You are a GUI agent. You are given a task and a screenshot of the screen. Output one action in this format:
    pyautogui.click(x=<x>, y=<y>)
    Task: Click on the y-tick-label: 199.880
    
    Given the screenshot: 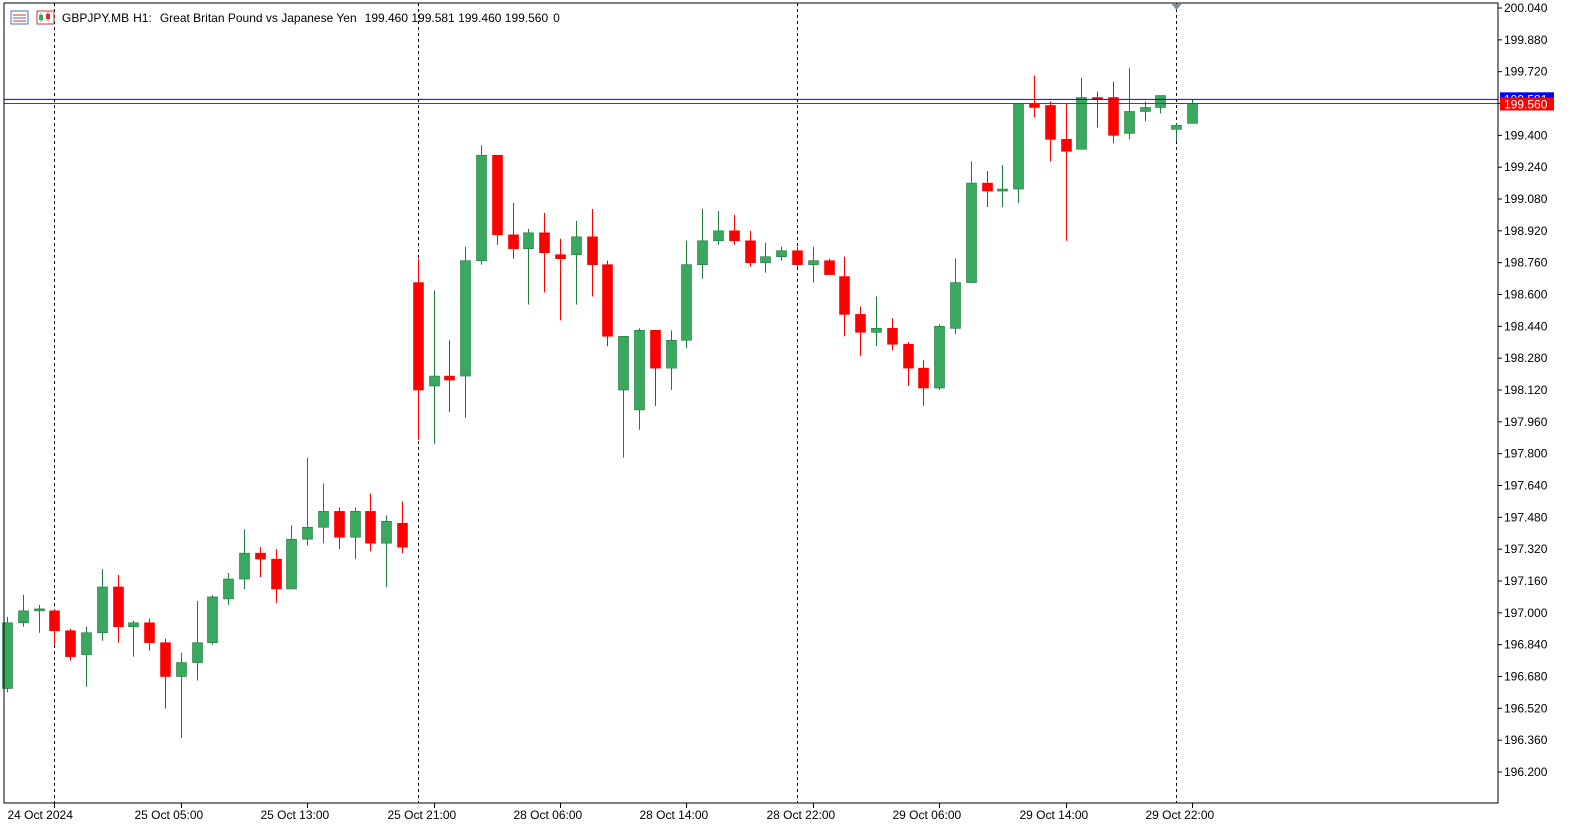 What is the action you would take?
    pyautogui.click(x=1526, y=40)
    